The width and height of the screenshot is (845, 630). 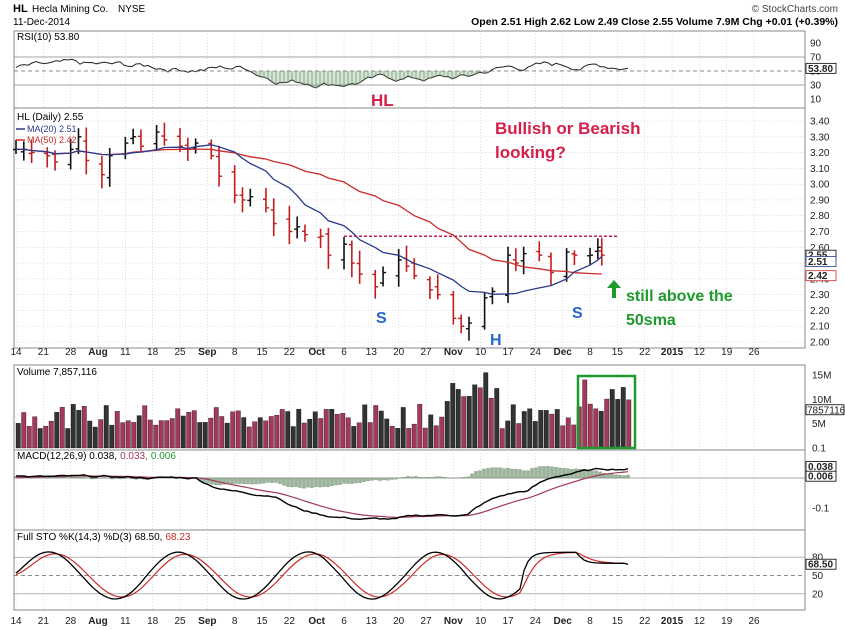 I want to click on price-tick-label: 3.30, so click(x=820, y=137).